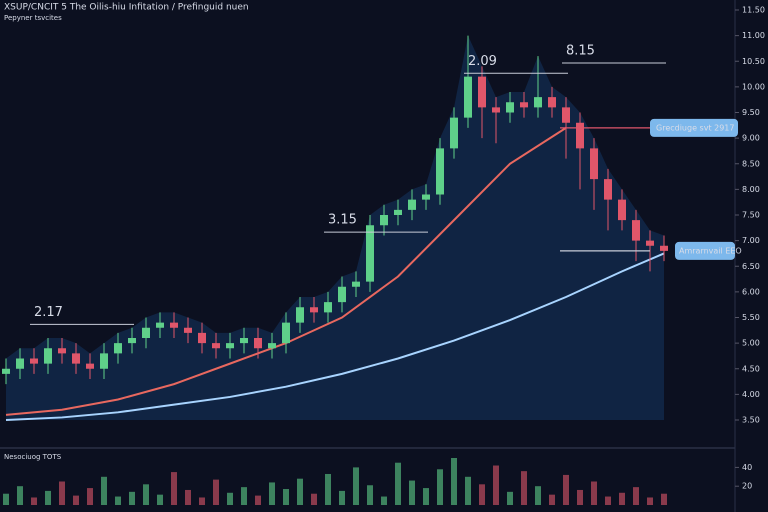  I want to click on chart-subtitle: Pepyner tsvcites, so click(33, 18).